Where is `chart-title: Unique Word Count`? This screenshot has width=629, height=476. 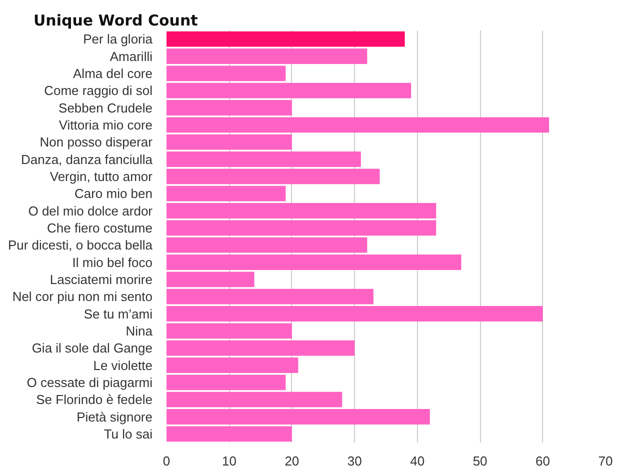 chart-title: Unique Word Count is located at coordinates (116, 21).